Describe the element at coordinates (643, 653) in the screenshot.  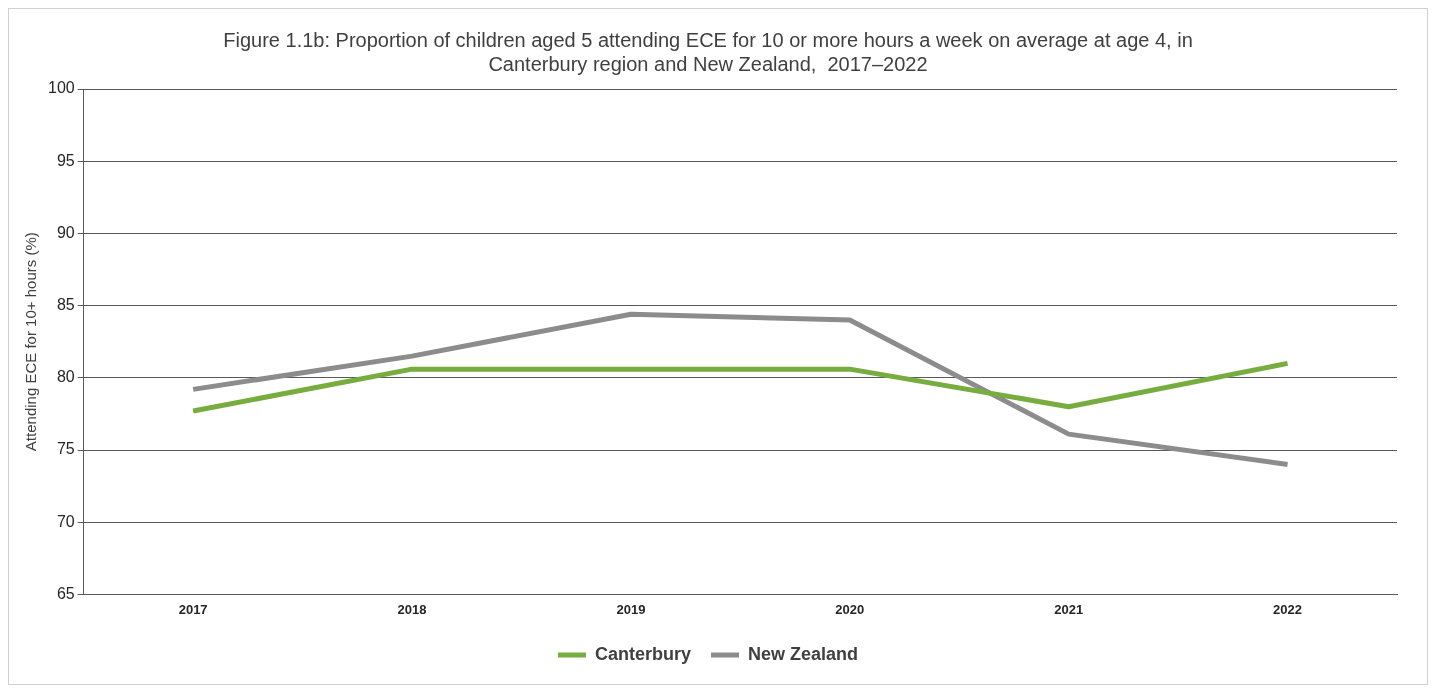
I see `legend-label: Canterbury` at that location.